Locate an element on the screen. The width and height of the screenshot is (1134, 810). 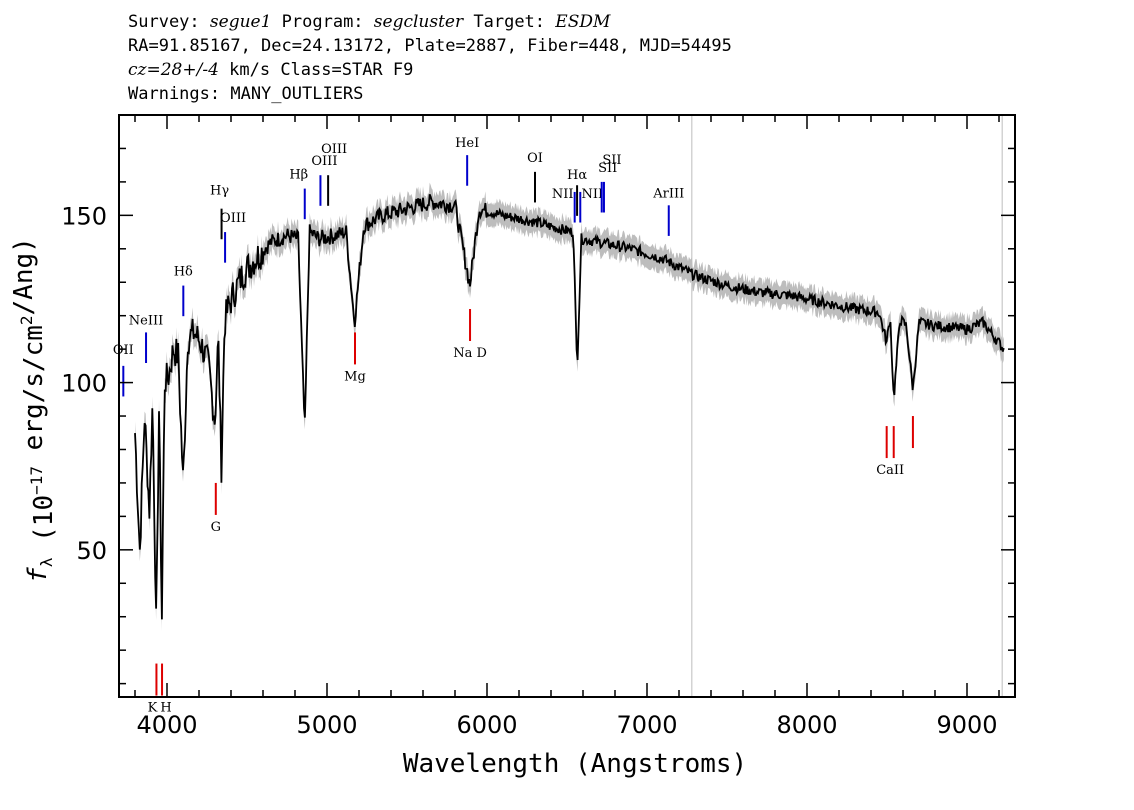
program-value: segcluster is located at coordinates (418, 22).